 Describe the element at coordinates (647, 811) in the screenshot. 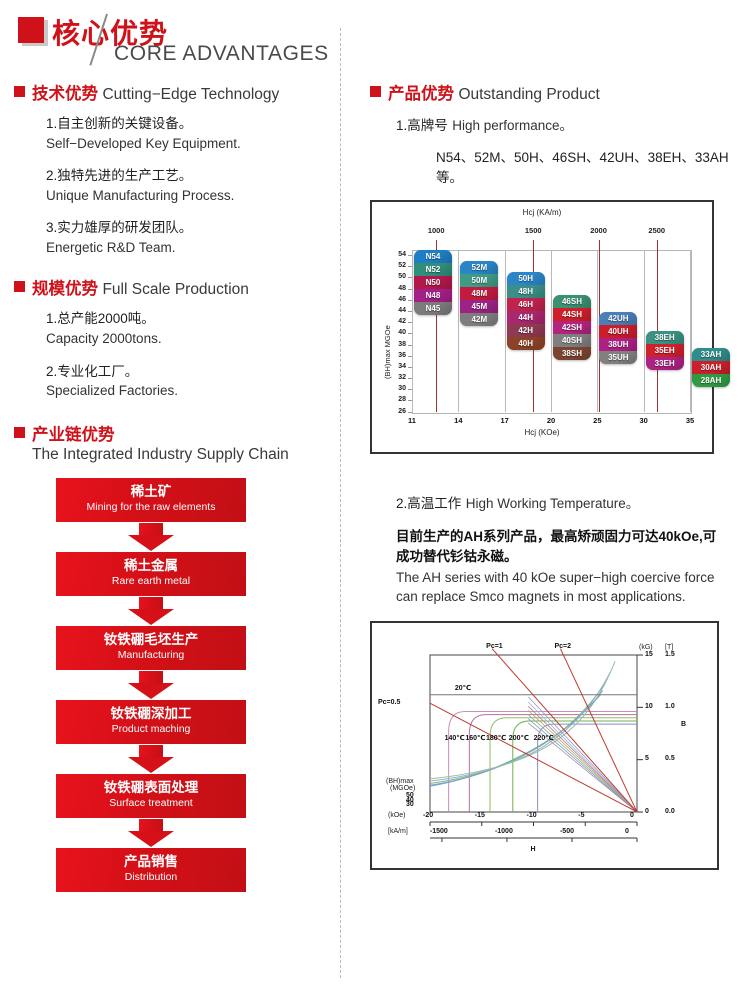

I see `y-tick-kg-0: 0` at that location.